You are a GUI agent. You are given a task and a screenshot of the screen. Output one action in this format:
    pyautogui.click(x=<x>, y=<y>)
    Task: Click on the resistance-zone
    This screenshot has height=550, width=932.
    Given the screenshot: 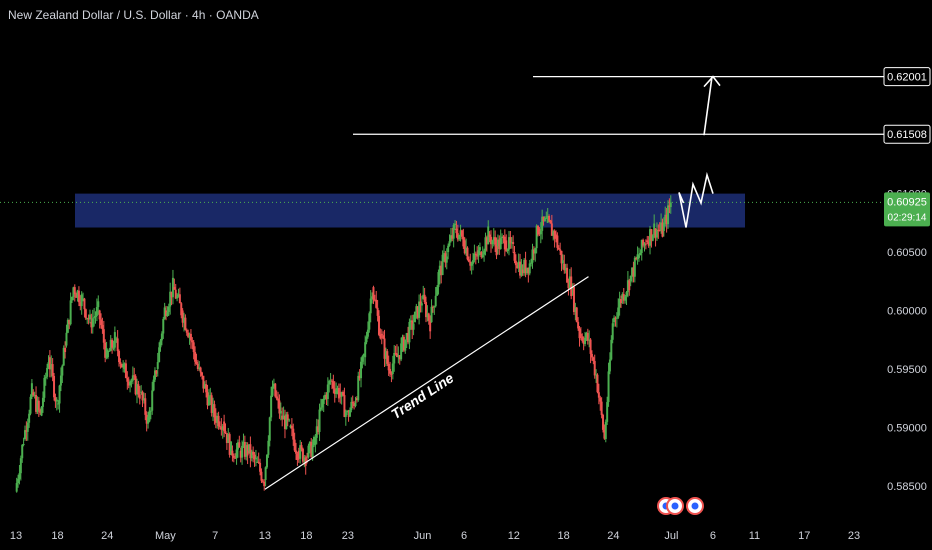 What is the action you would take?
    pyautogui.click(x=410, y=210)
    